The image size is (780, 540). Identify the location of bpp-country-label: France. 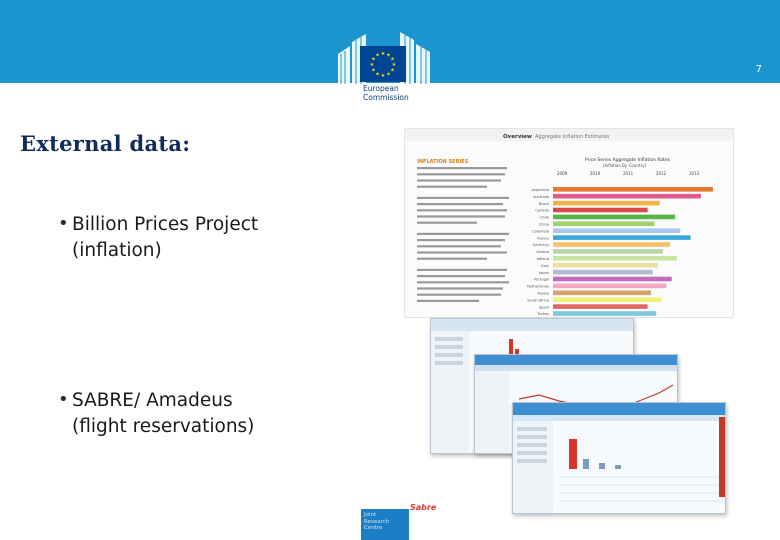
(543, 238).